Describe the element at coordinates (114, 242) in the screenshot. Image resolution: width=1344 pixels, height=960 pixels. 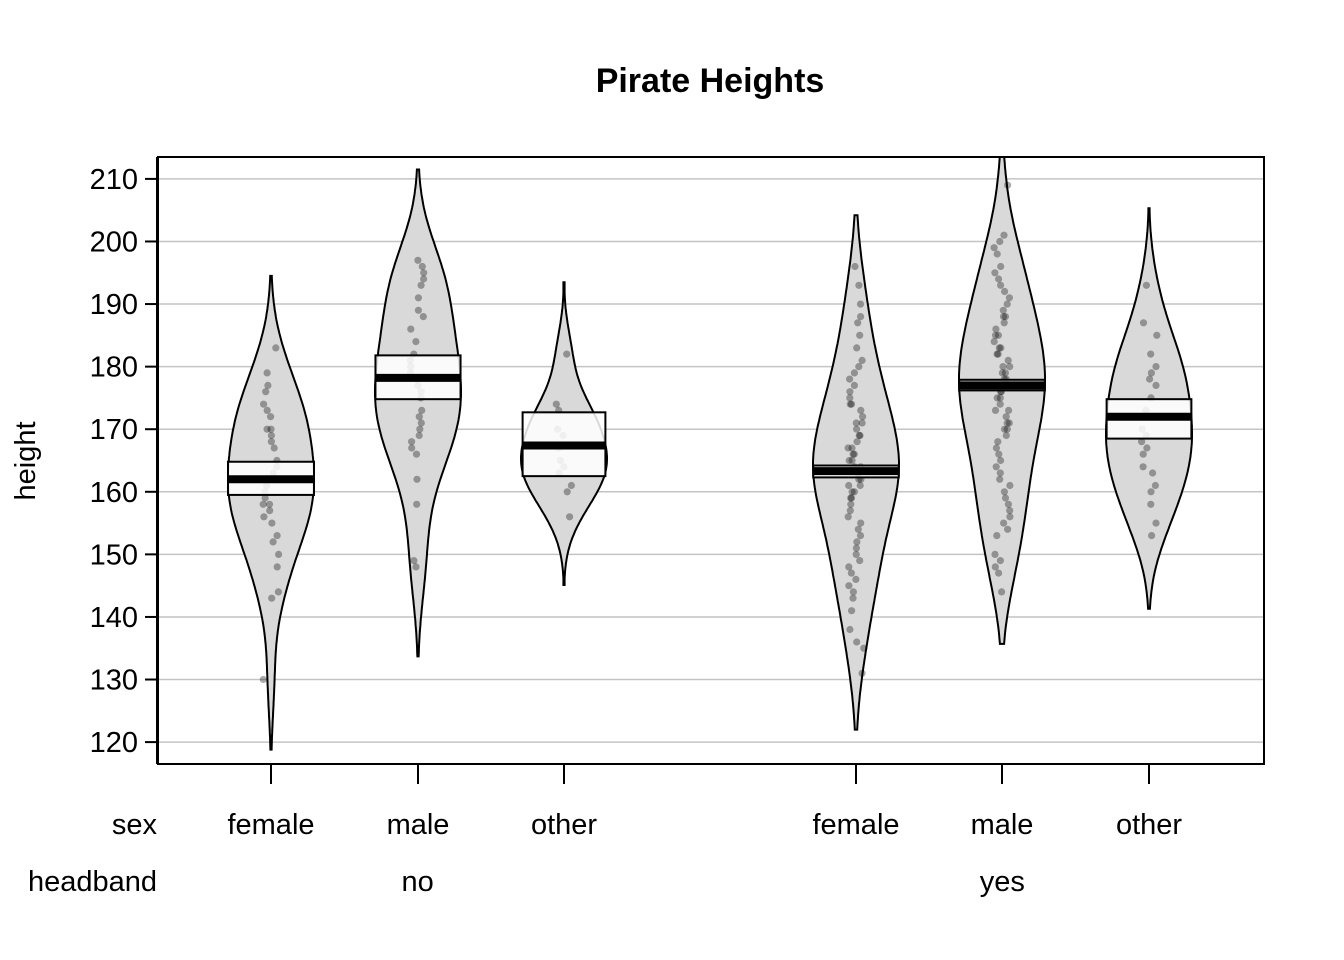
I see `y-tick-label: 200` at that location.